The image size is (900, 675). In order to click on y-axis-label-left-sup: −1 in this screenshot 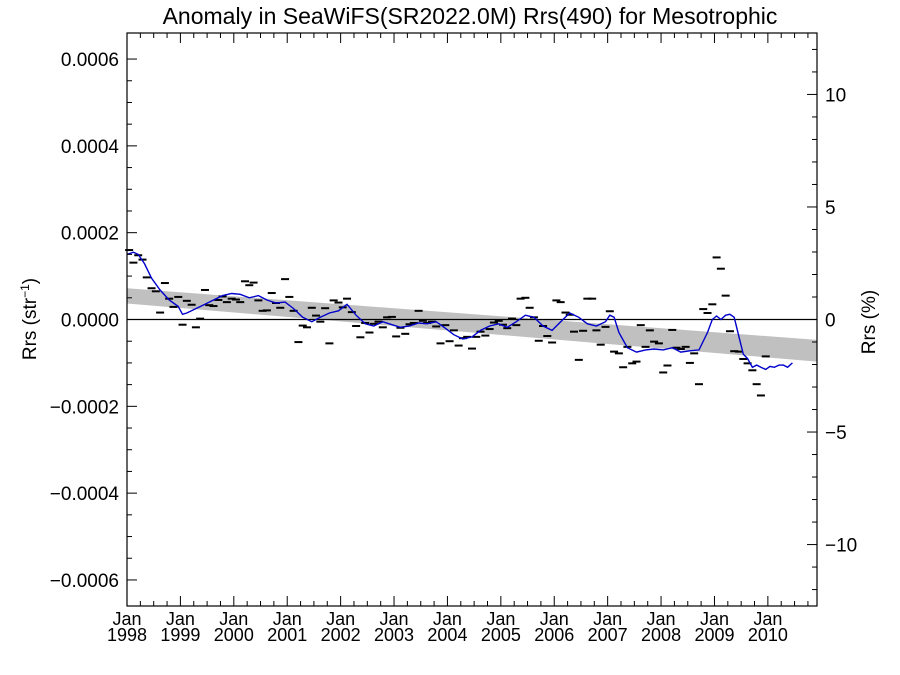, I will do `click(25, 291)`.